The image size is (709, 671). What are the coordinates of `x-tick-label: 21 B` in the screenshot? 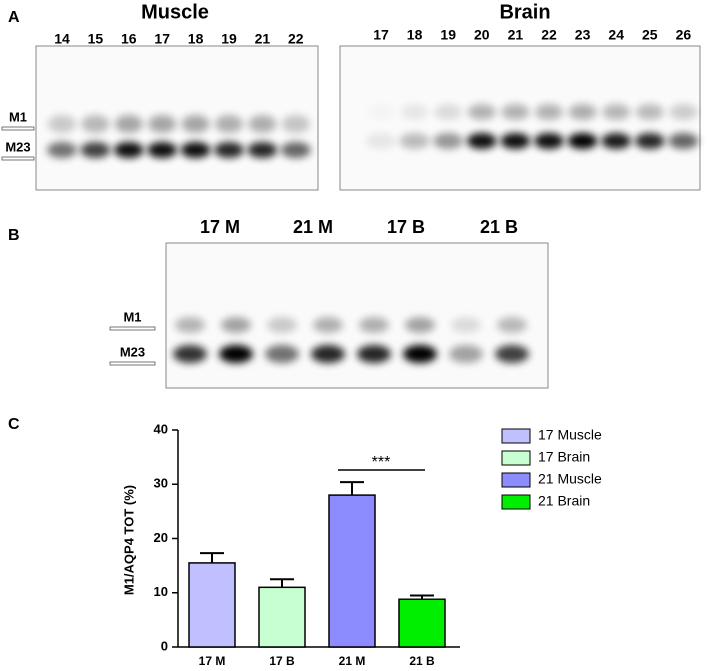 It's located at (422, 661).